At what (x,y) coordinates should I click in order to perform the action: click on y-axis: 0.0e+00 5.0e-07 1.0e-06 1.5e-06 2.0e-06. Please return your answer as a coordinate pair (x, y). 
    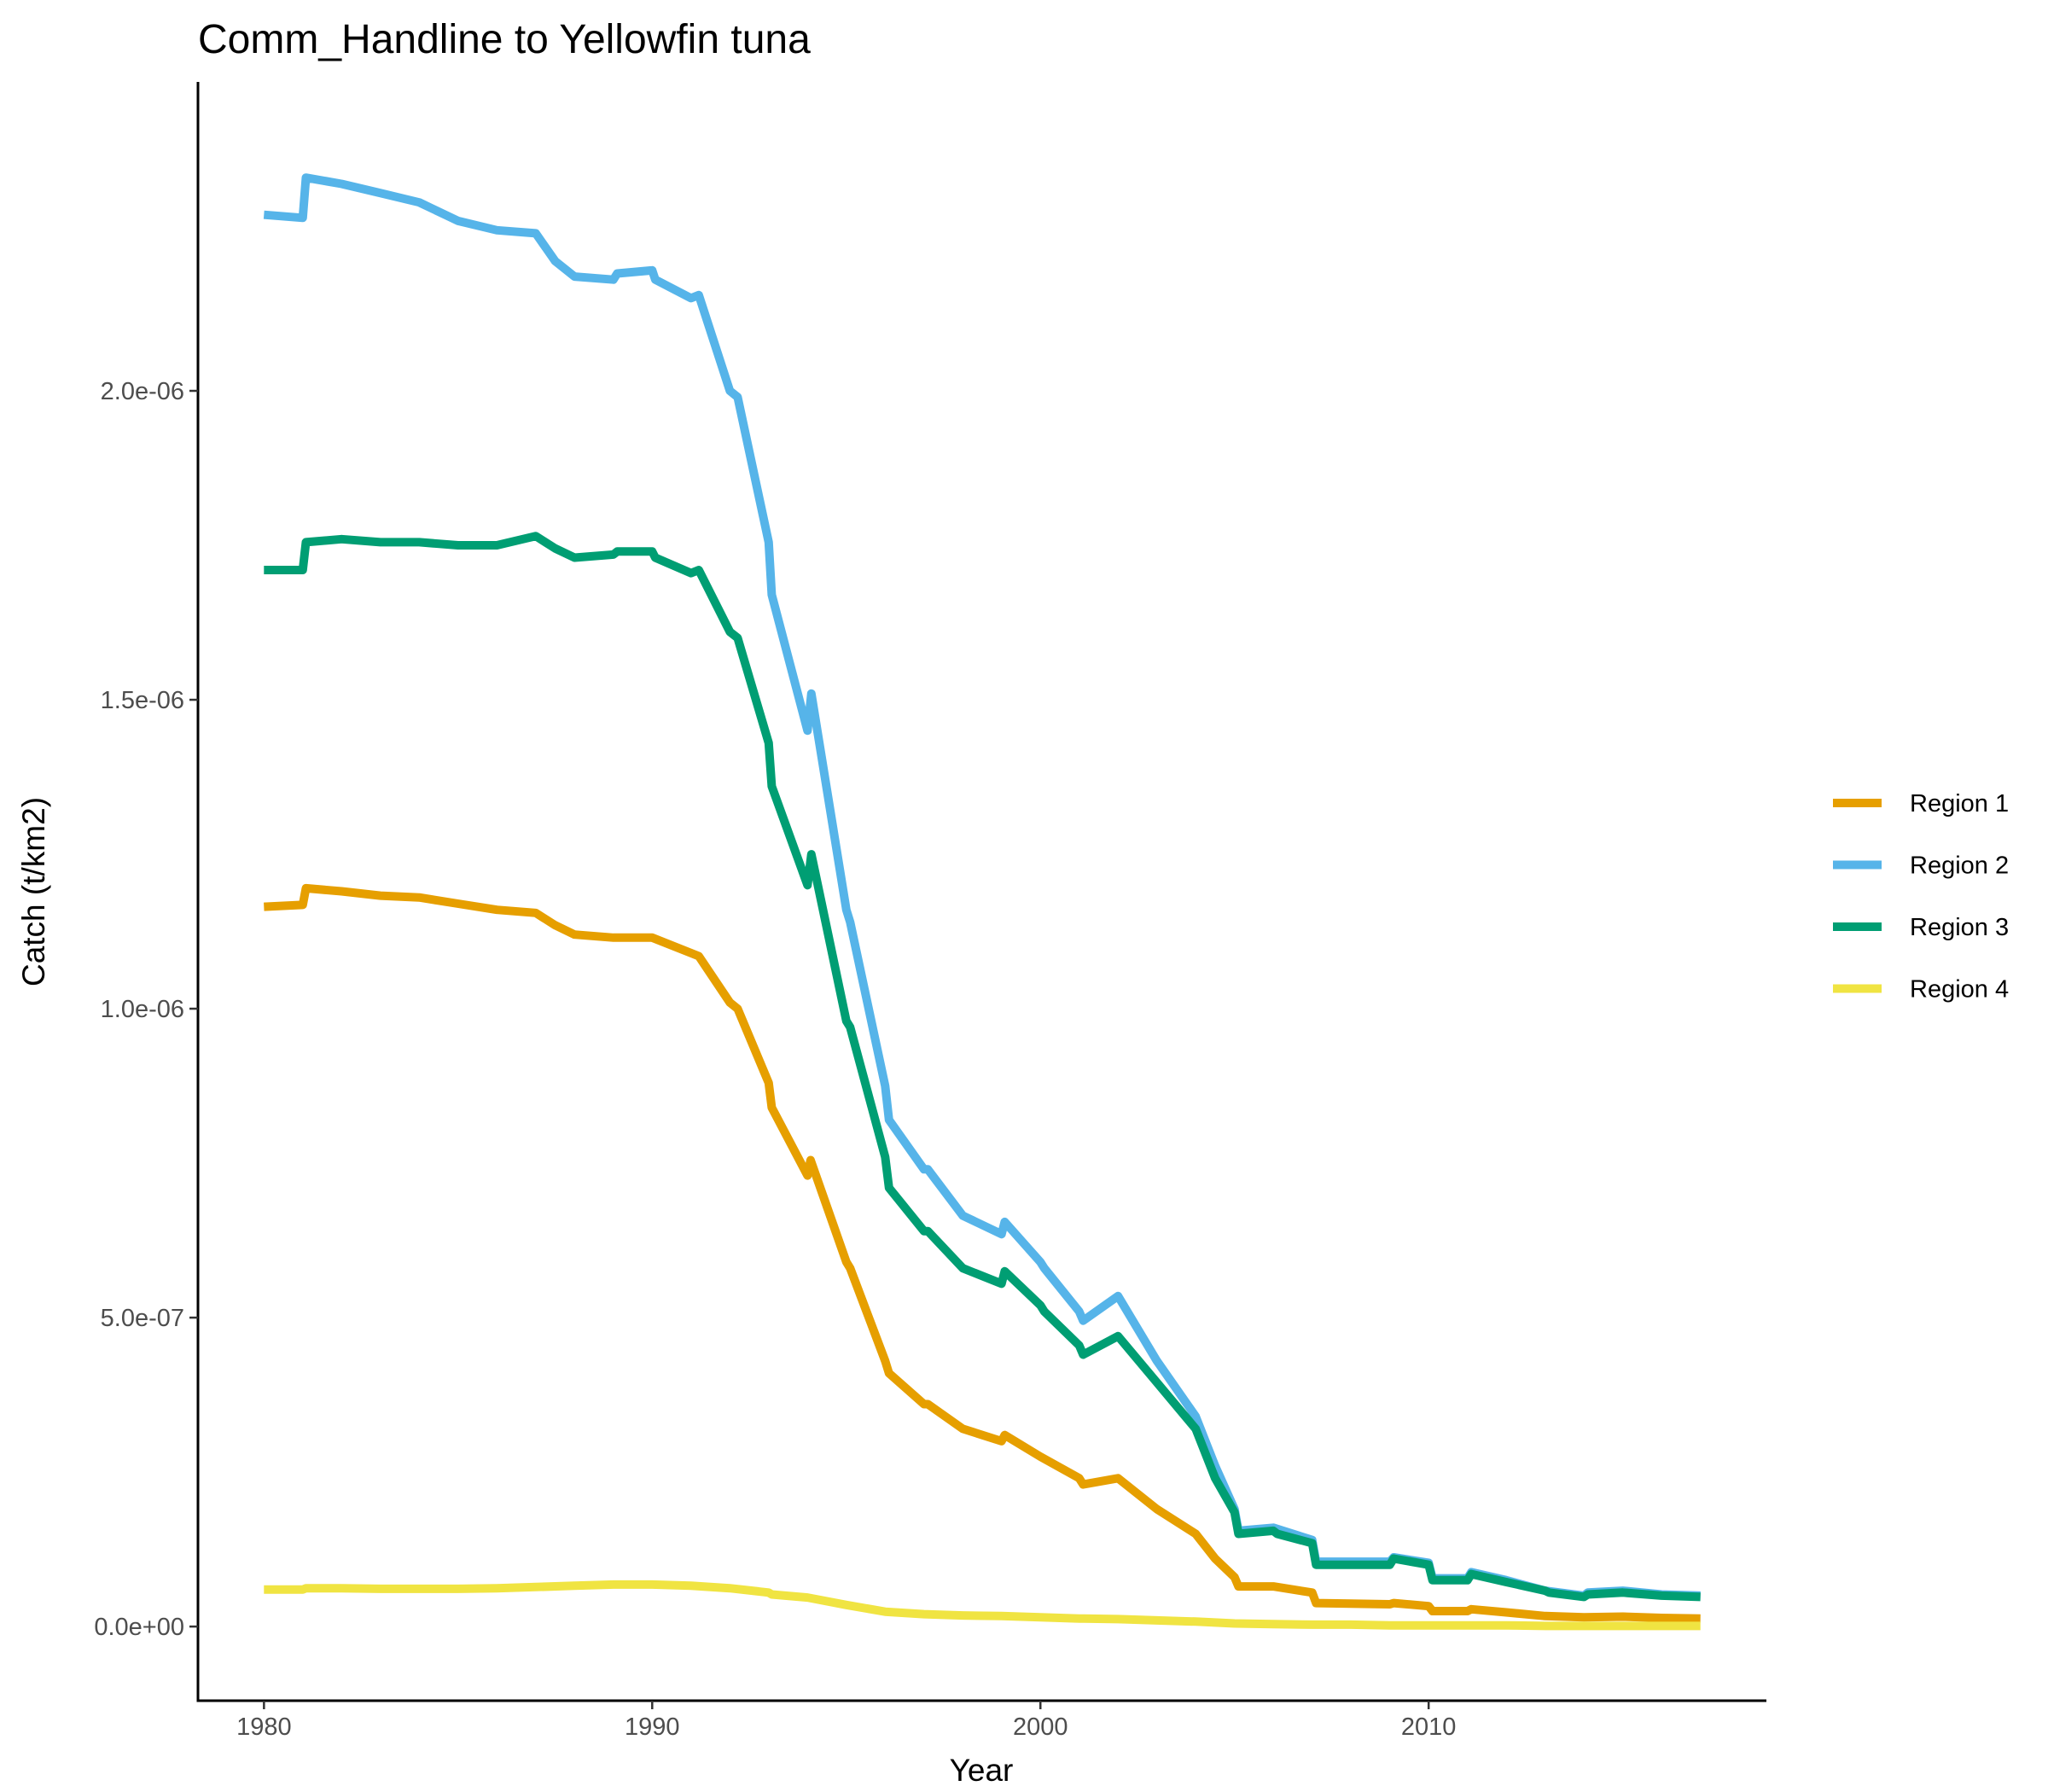
    Looking at the image, I should click on (146, 1010).